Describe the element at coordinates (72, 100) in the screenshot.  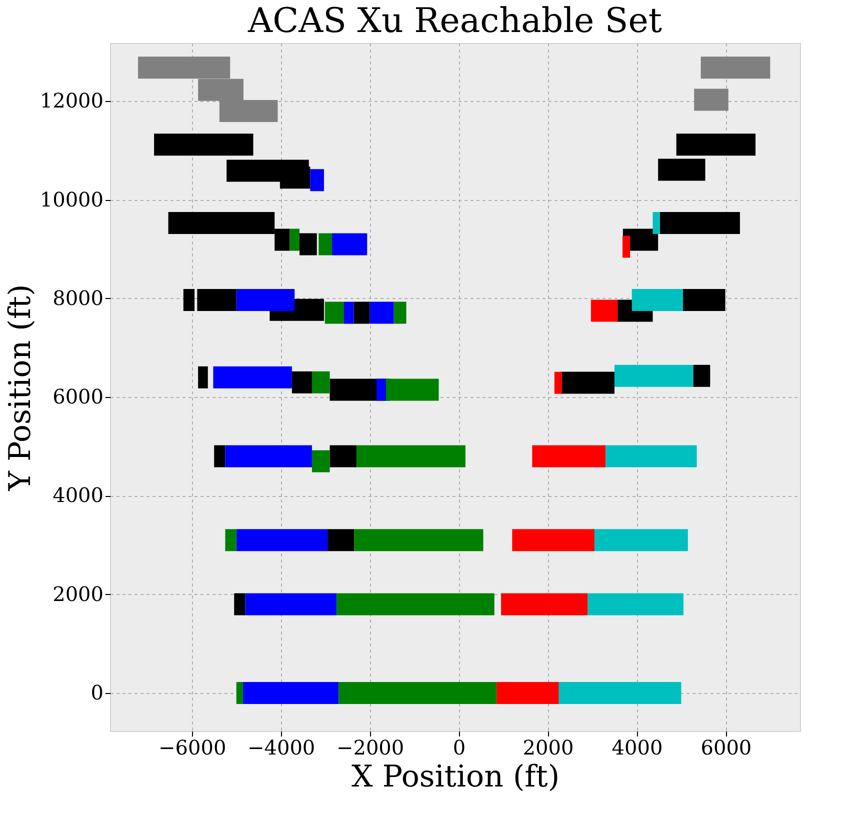
I see `y-tick-label: 12000` at that location.